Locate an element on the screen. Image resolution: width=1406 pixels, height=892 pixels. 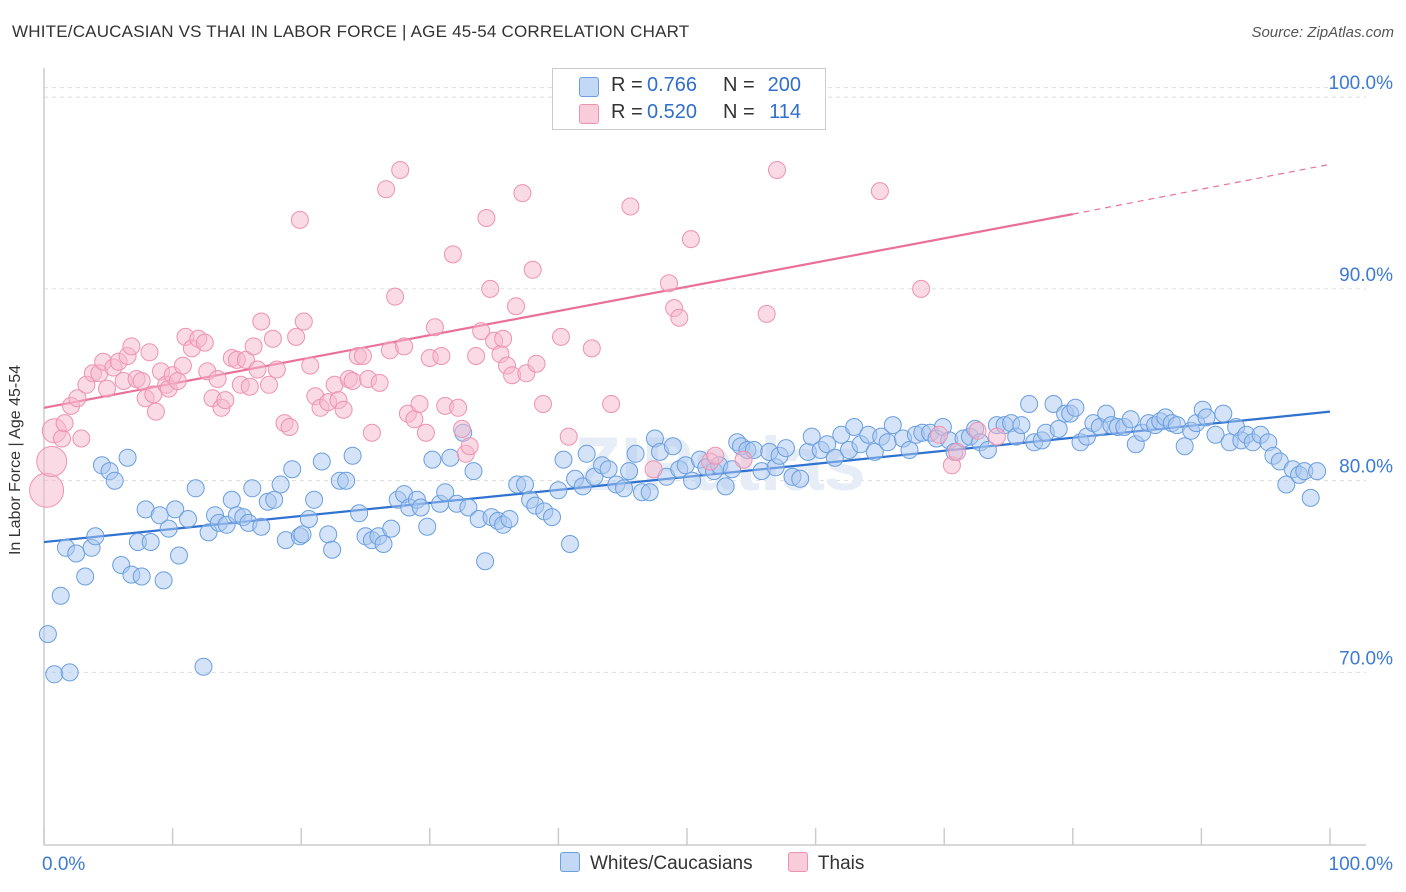
legend-r-value: 0.520 is located at coordinates (672, 112).